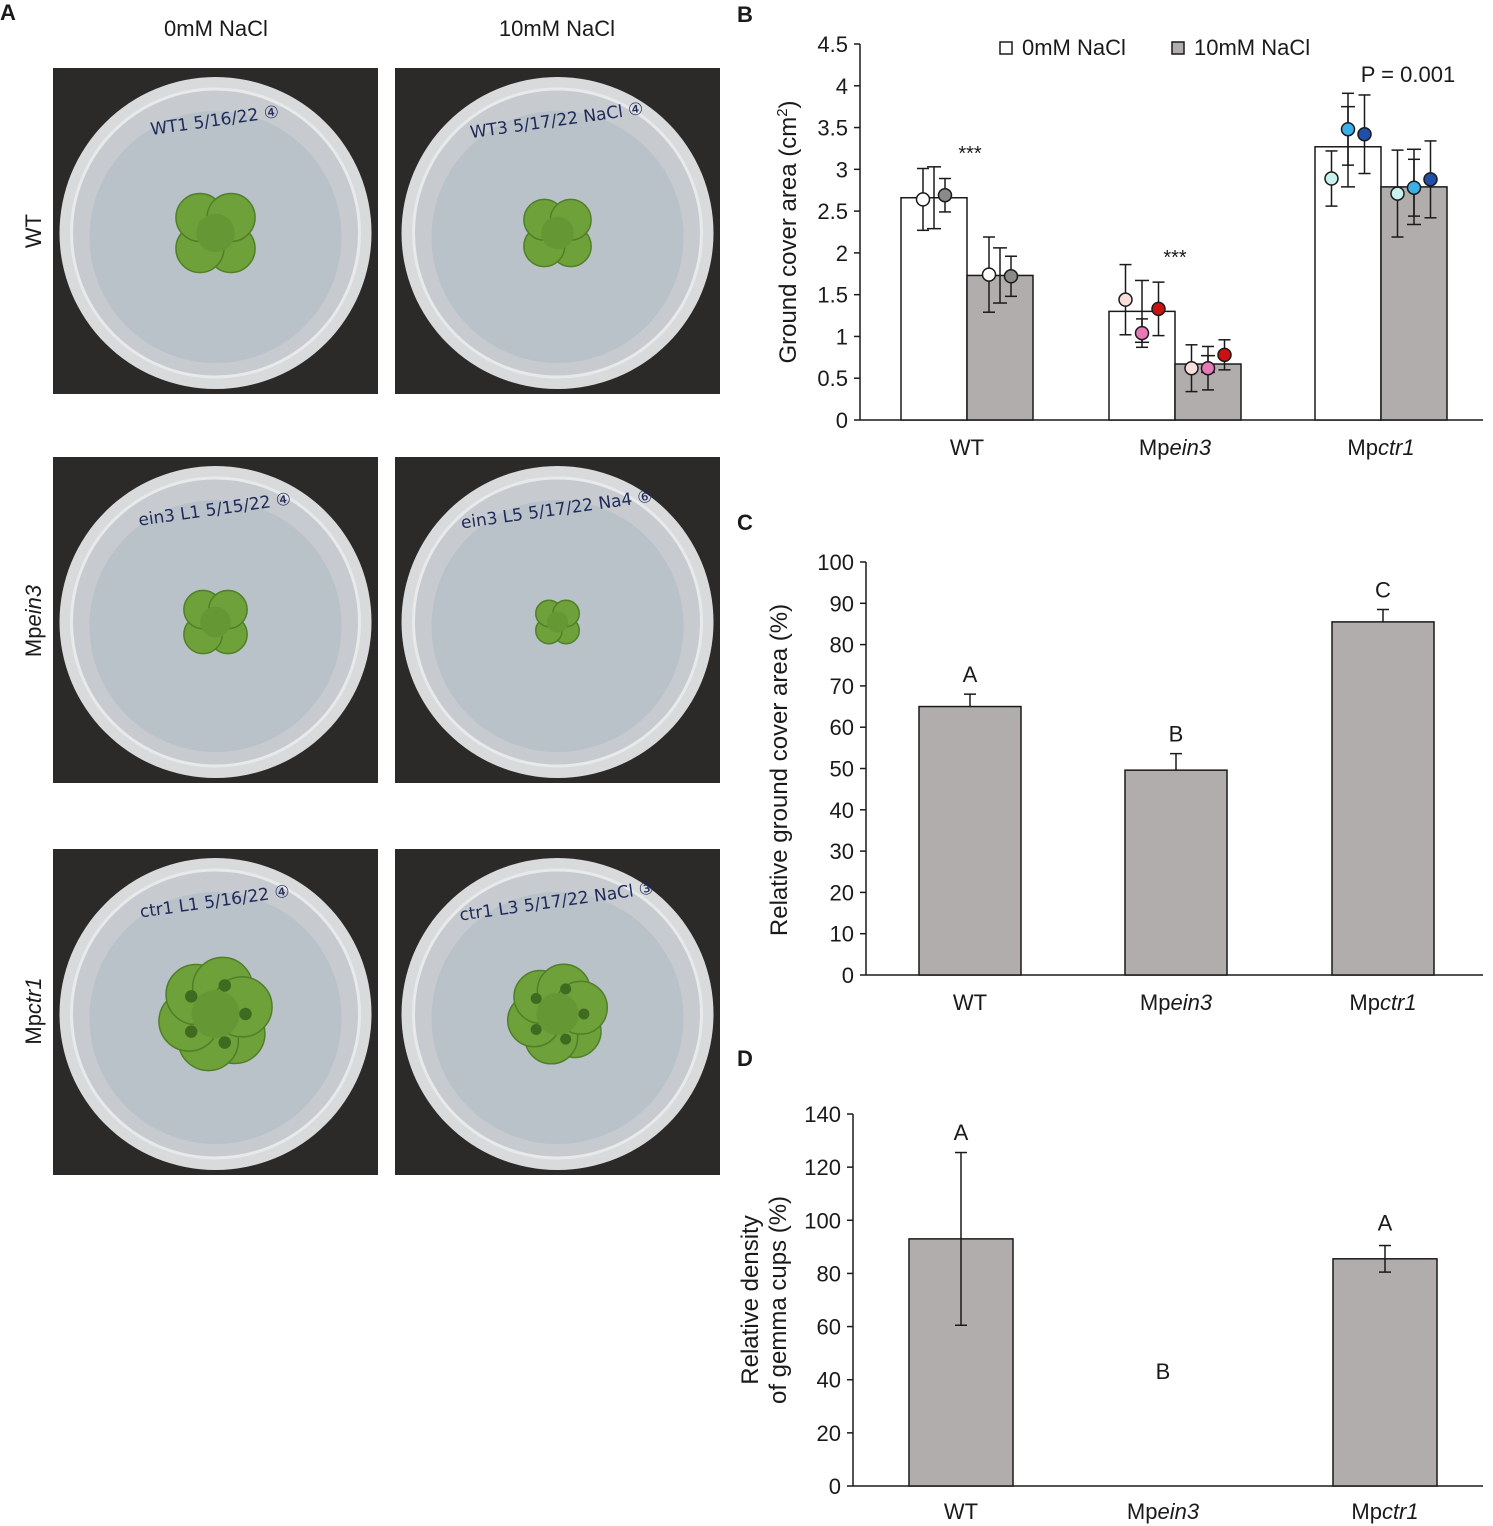 The width and height of the screenshot is (1493, 1526). What do you see at coordinates (961, 1511) in the screenshot?
I see `chart-d-x-label: WT` at bounding box center [961, 1511].